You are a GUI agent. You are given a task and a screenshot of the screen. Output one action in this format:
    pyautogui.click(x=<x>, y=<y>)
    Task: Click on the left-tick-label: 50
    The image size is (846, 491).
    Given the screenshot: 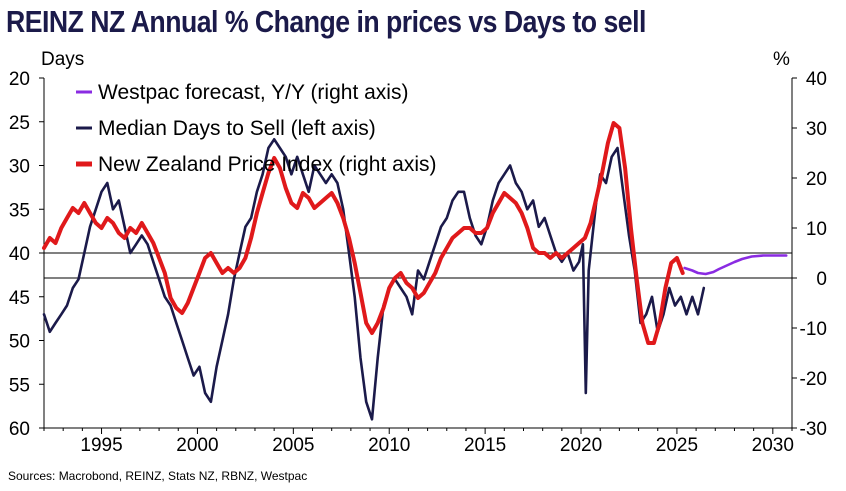 What is the action you would take?
    pyautogui.click(x=19, y=342)
    